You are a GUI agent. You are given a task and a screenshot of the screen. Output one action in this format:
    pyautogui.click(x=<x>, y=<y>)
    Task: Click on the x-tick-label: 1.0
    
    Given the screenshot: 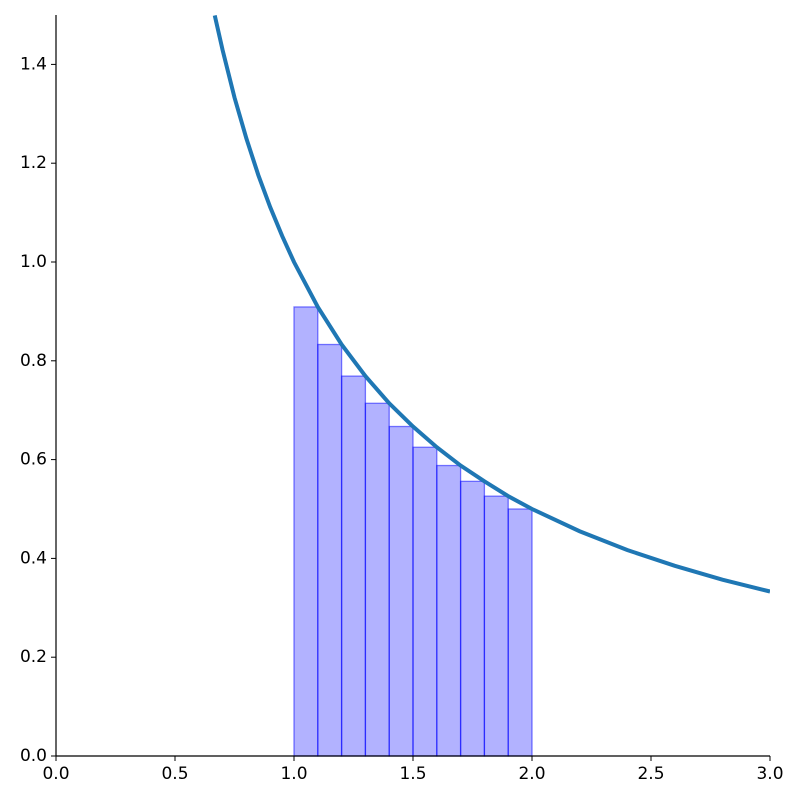 What is the action you would take?
    pyautogui.click(x=293, y=774)
    